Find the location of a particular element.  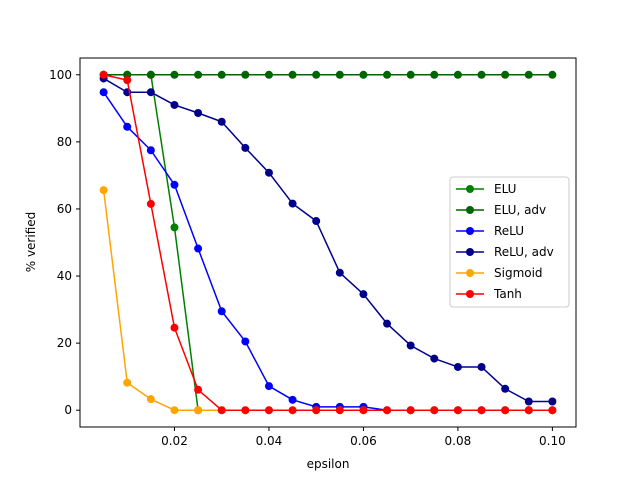

legend-label: ELU, adv is located at coordinates (520, 210).